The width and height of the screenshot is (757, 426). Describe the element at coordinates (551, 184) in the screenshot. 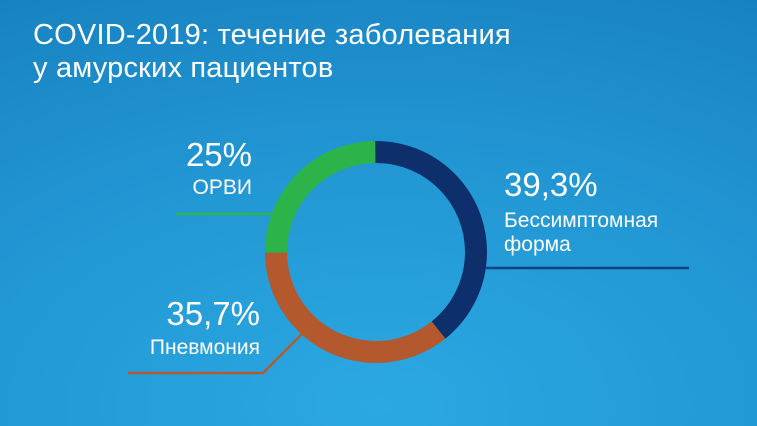

I see `callout-asymptomatic-percent: 39,3%` at that location.